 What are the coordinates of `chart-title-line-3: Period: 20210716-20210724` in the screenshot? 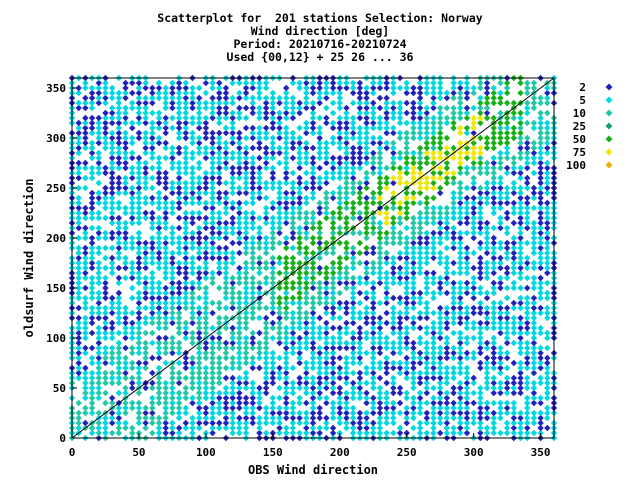 It's located at (320, 44).